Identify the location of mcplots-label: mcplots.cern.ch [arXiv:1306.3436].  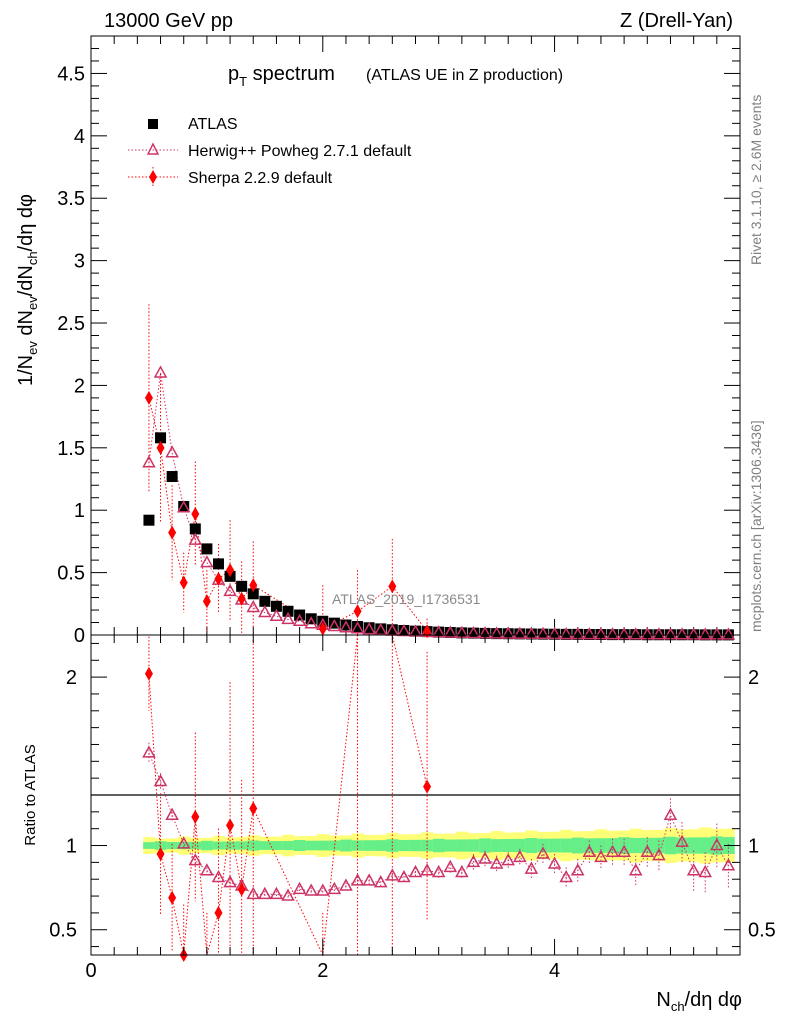
(756, 526).